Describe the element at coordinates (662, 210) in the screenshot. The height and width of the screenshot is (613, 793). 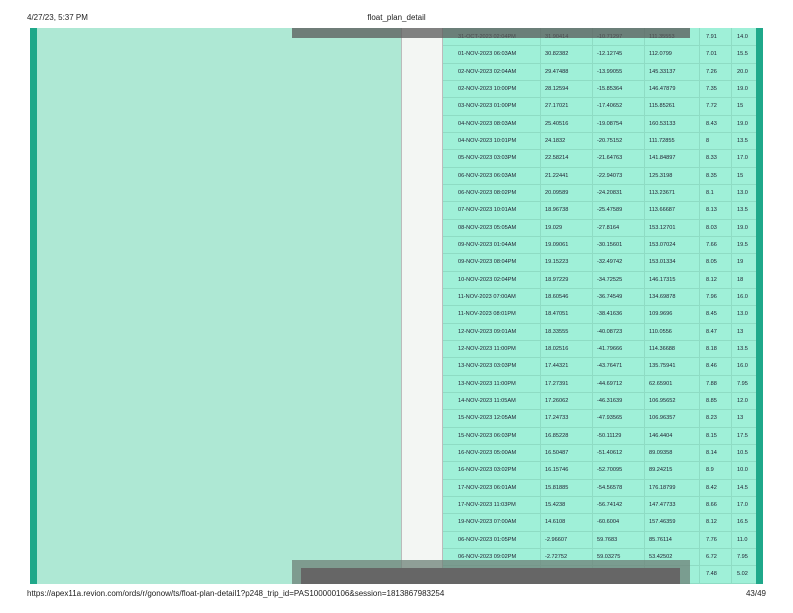
I see `table-cell: 113.66687` at that location.